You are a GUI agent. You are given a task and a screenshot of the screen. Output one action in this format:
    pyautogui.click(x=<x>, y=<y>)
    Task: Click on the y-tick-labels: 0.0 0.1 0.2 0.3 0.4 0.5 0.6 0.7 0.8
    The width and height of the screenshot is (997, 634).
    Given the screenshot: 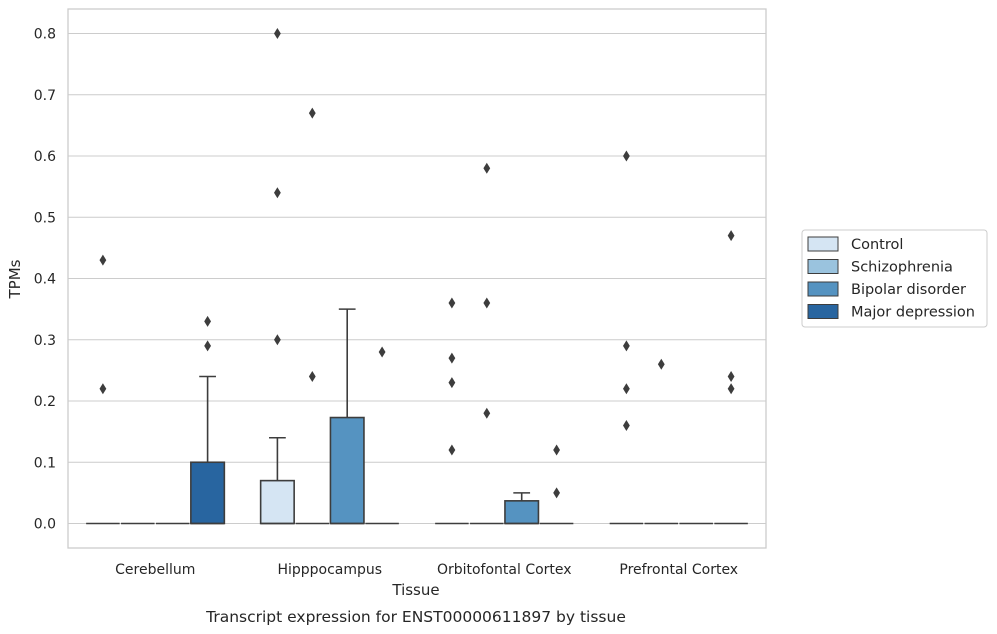 What is the action you would take?
    pyautogui.click(x=45, y=280)
    